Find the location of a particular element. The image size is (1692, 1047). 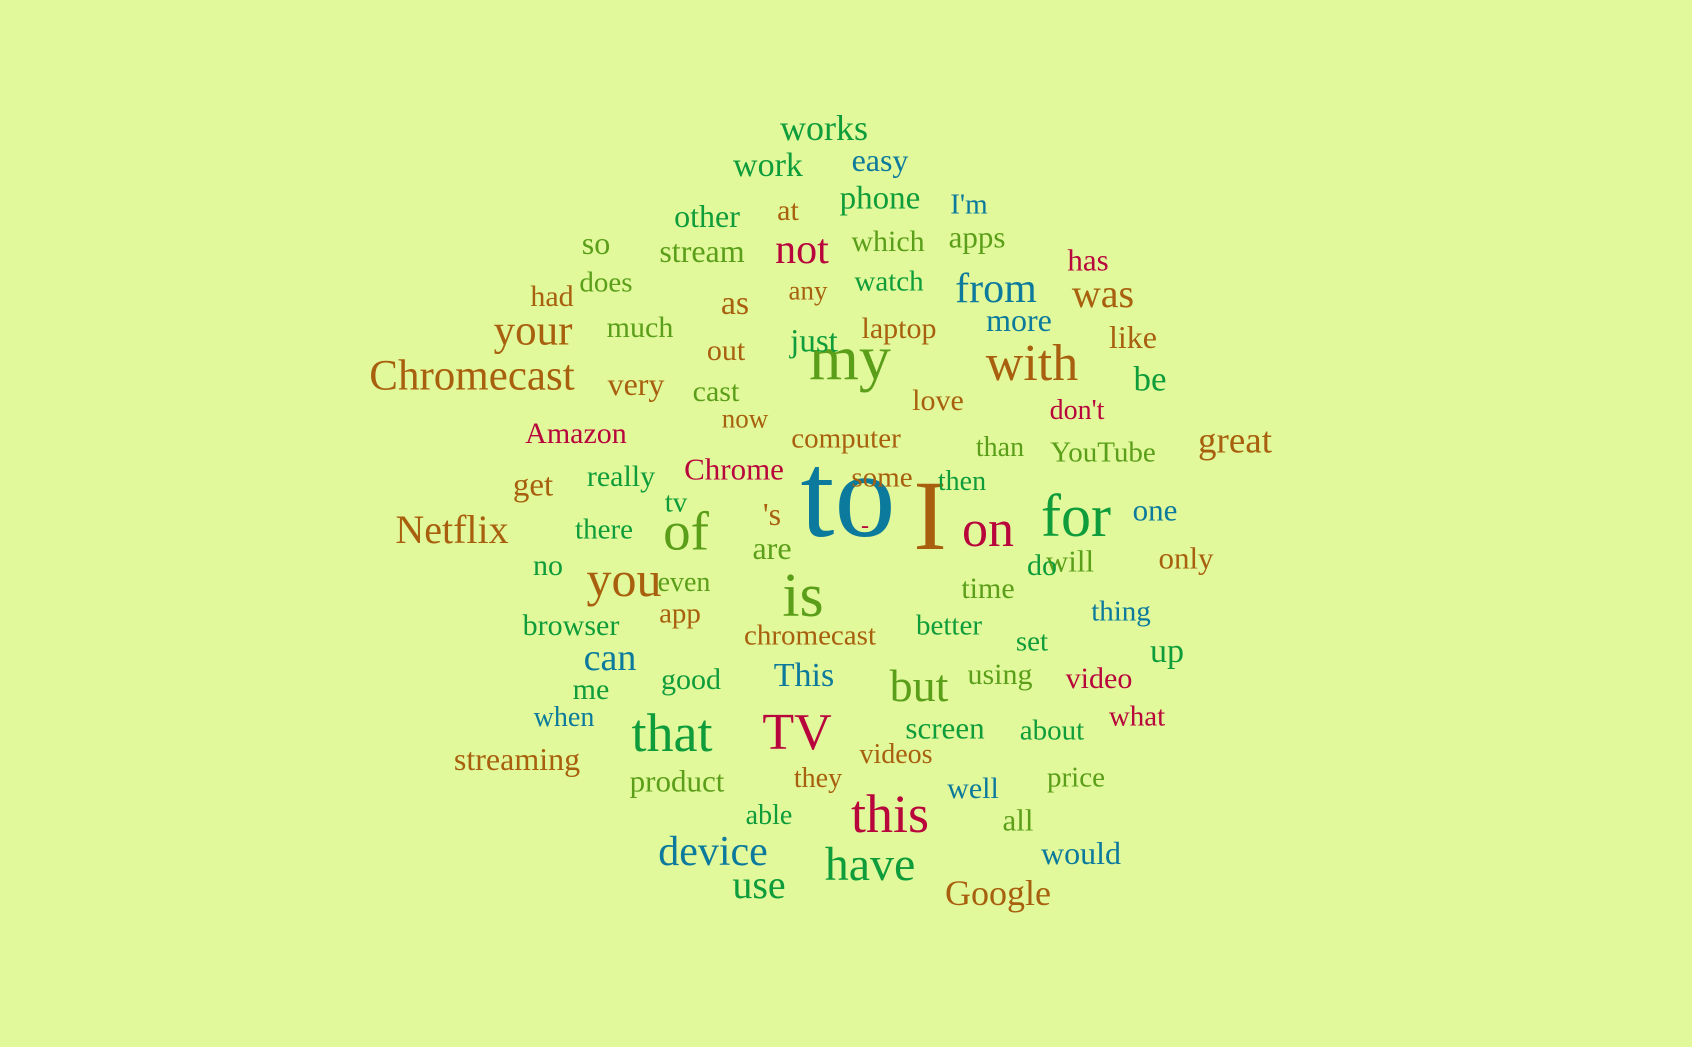

word-63: then is located at coordinates (962, 481).